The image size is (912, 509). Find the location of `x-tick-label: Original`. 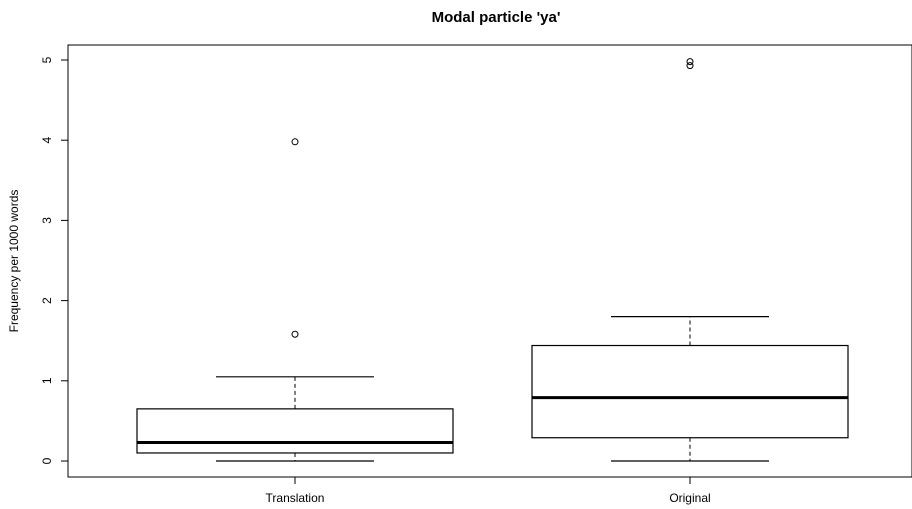

x-tick-label: Original is located at coordinates (689, 498).